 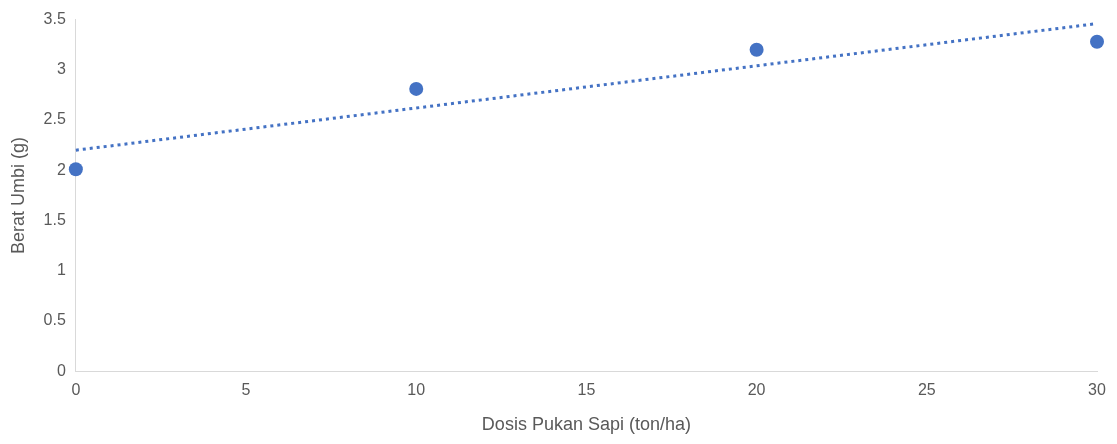 What do you see at coordinates (54, 320) in the screenshot?
I see `y-tick-label: 0.5` at bounding box center [54, 320].